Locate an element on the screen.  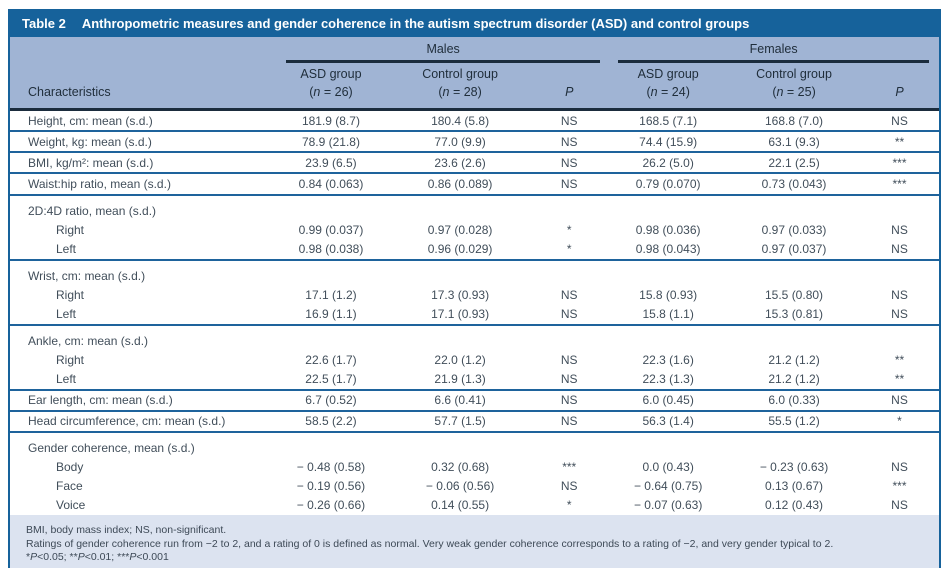
value-cell: 22.6 (1.7) is located at coordinates (330, 360).